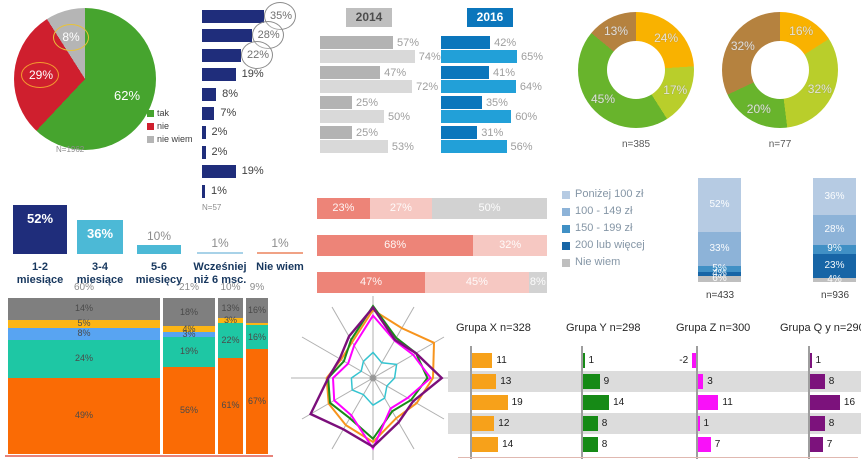 This screenshot has width=861, height=462. Describe the element at coordinates (40, 273) in the screenshot. I see `category-label: 1-2 miesiące` at that location.